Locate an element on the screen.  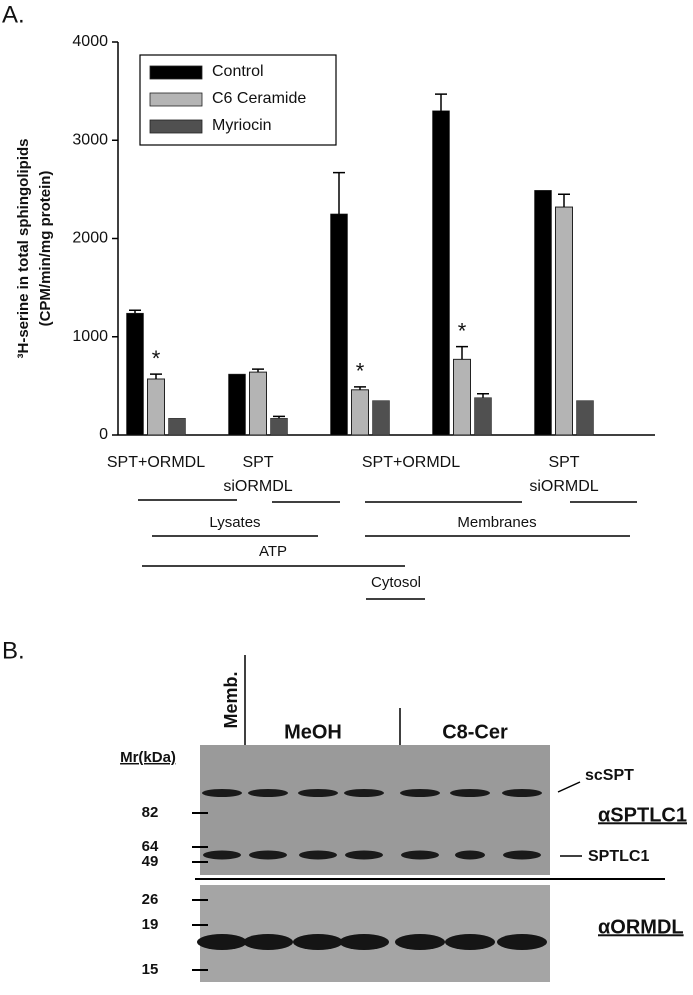
lane-label: MeOH is located at coordinates (313, 732).